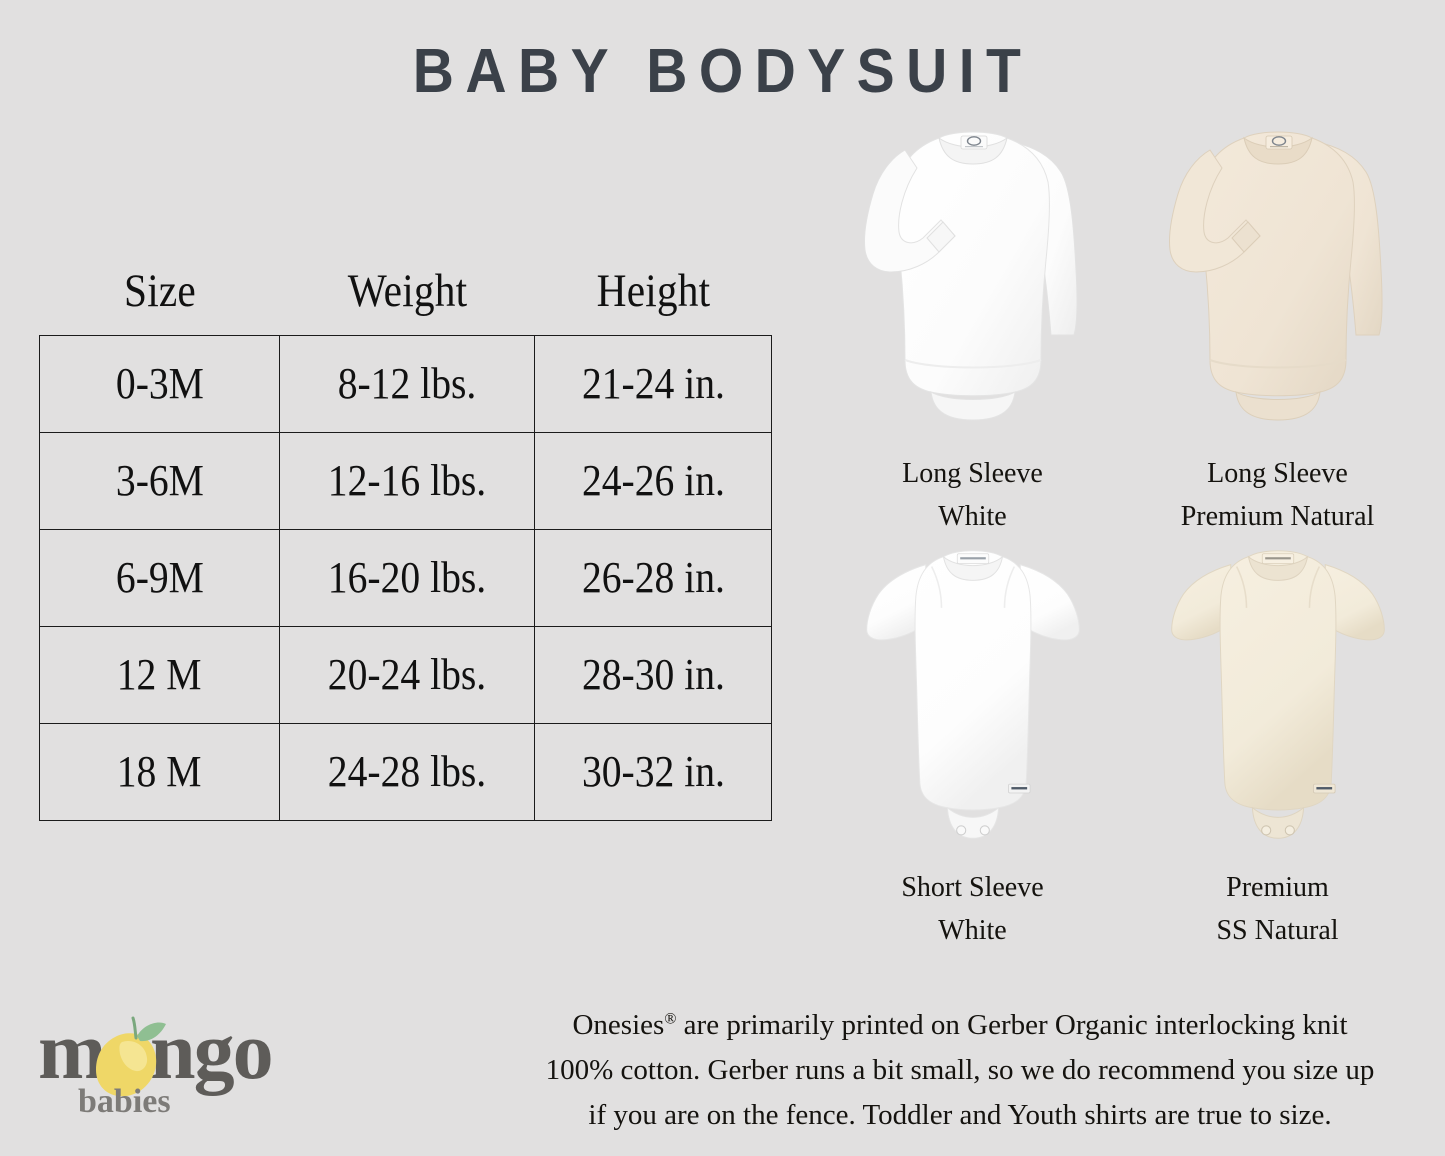 This screenshot has width=1445, height=1156. I want to click on mango-icon, so click(131, 1056).